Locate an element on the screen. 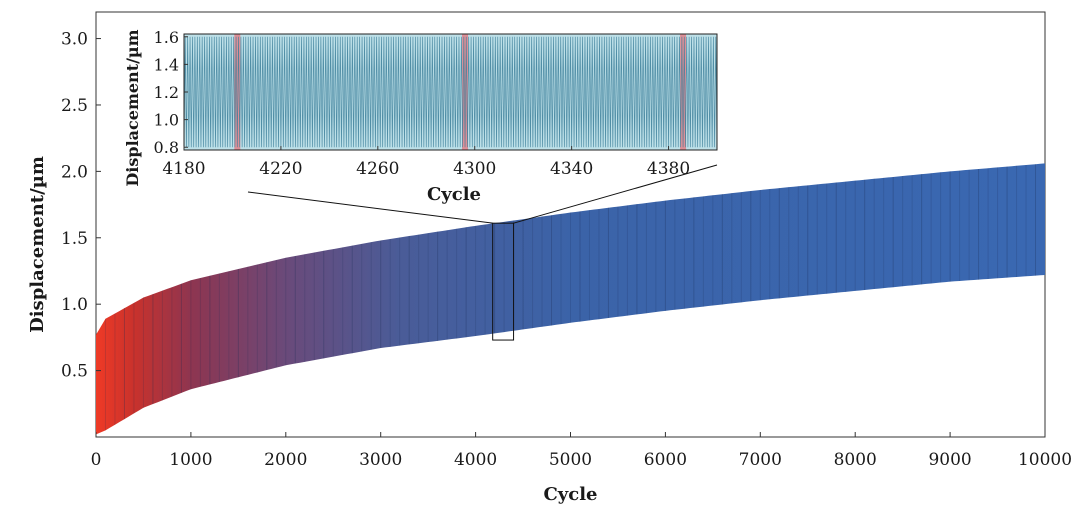  main-y-axis: 0.5 1.0 1.5 2.0 2.5 3.0 is located at coordinates (81, 206).